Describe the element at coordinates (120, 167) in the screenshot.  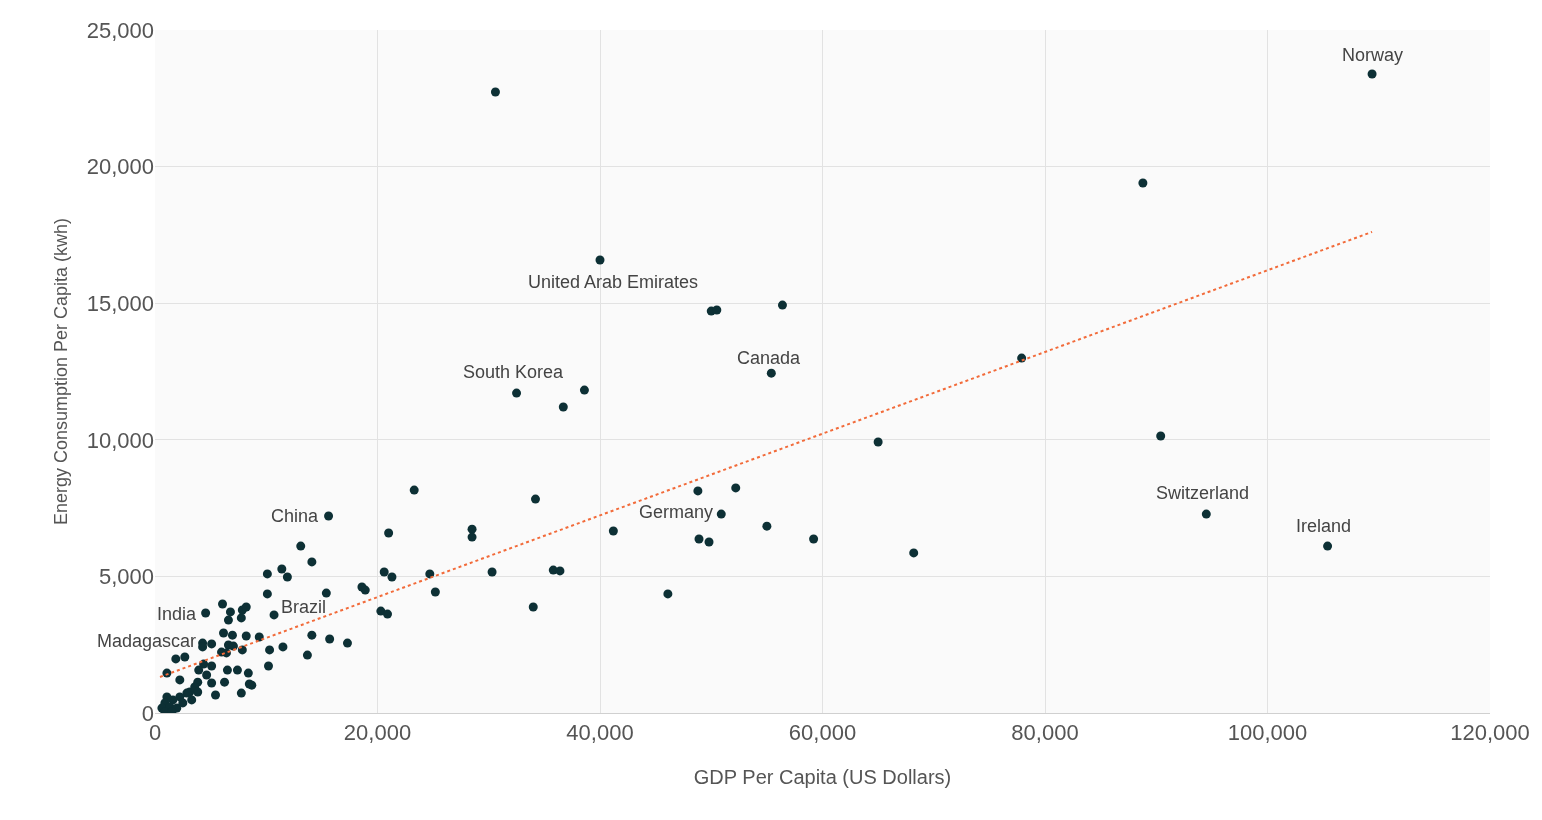
I see `y-tick-label: 20,000` at that location.